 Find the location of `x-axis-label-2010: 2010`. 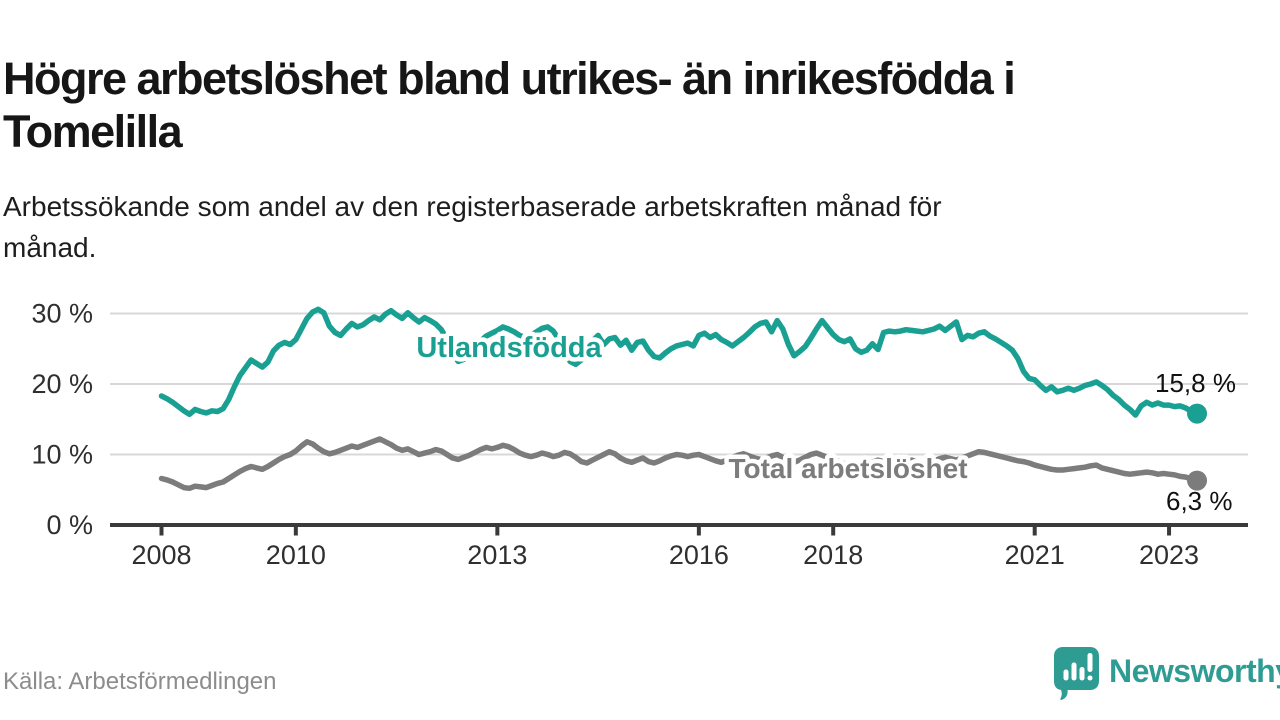

x-axis-label-2010: 2010 is located at coordinates (296, 555).